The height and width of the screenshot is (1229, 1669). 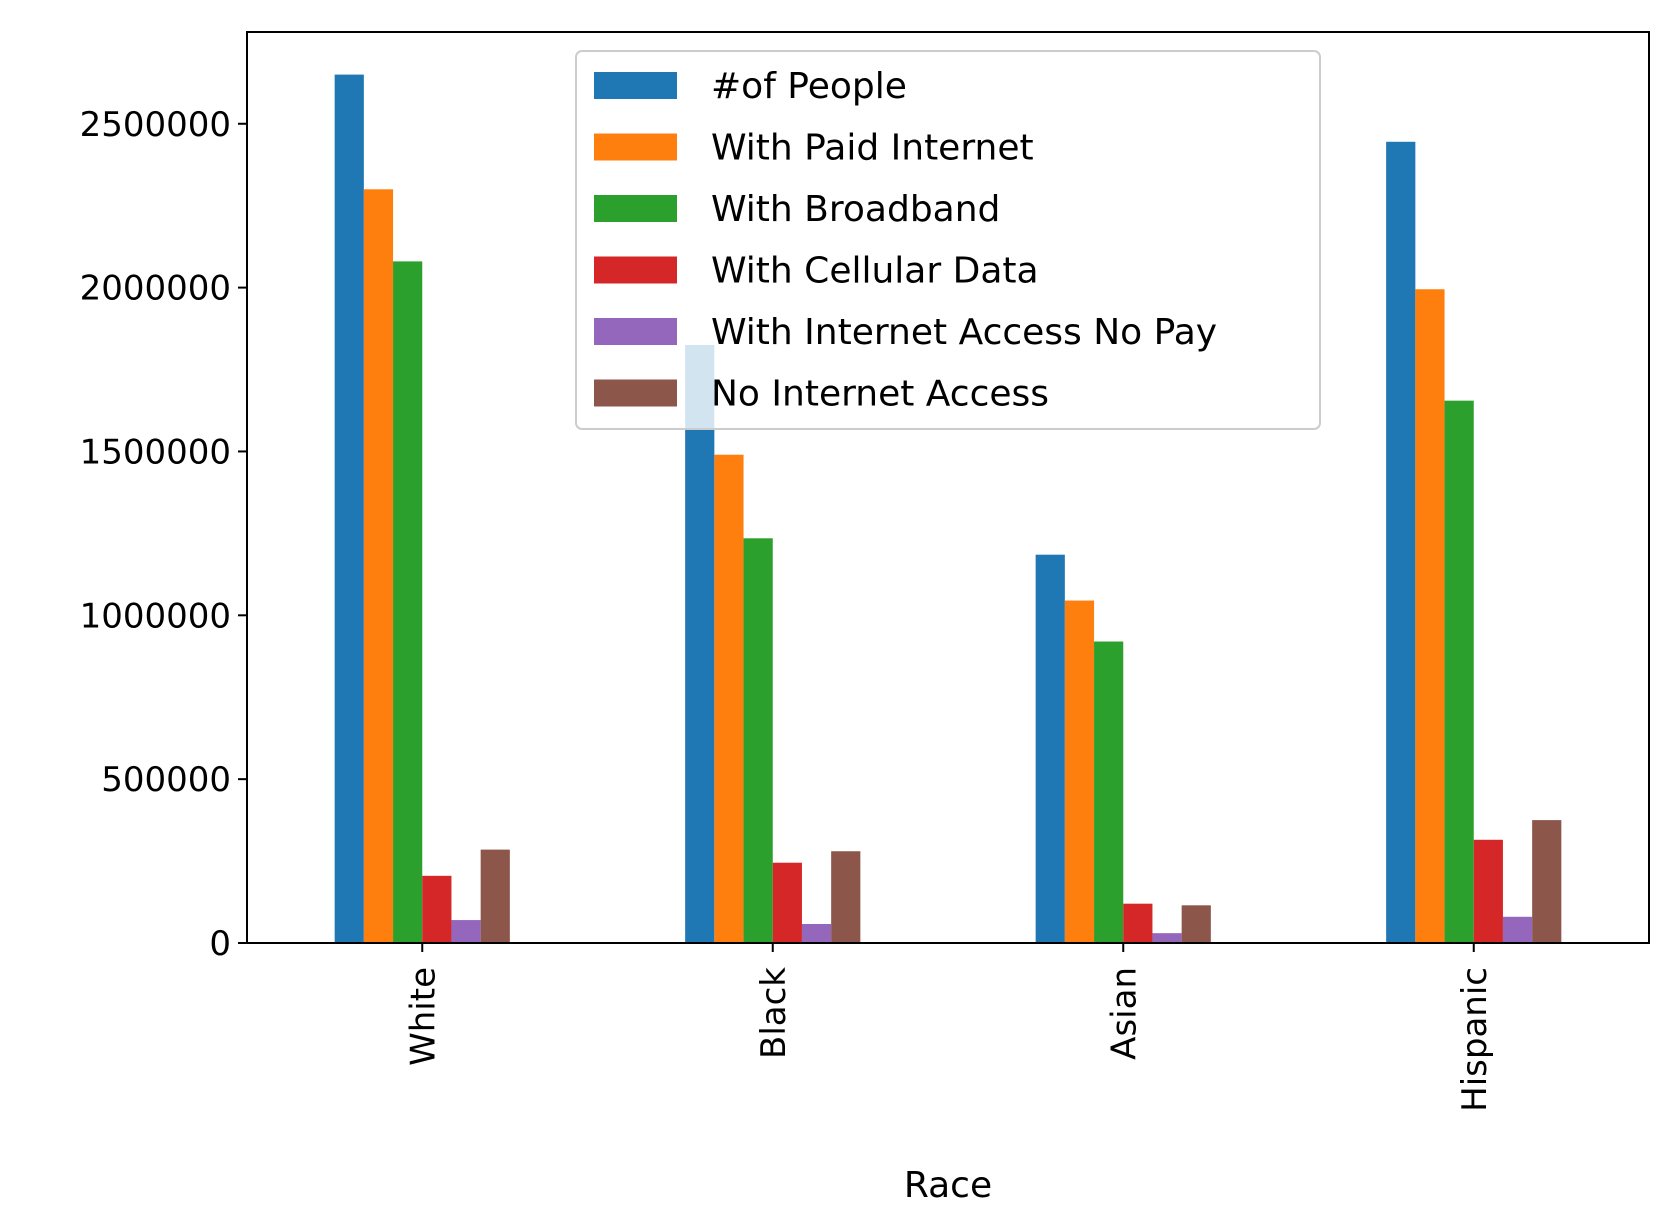 I want to click on bar-asian-with-internet-access-no-pay, so click(x=1167, y=938).